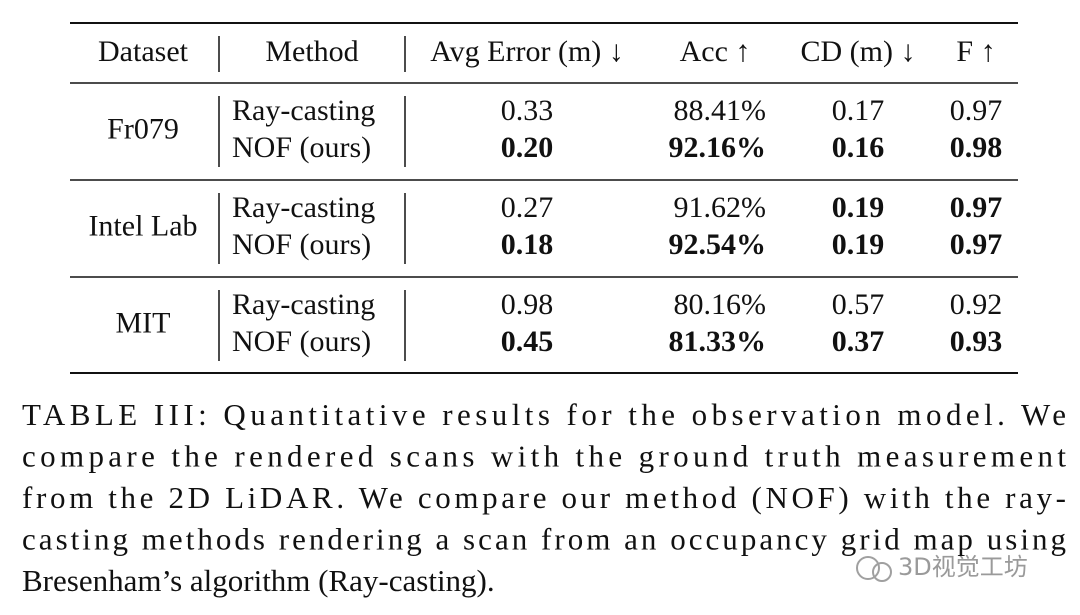 This screenshot has height=615, width=1080. Describe the element at coordinates (527, 207) in the screenshot. I see `value-cell: 0.27` at that location.